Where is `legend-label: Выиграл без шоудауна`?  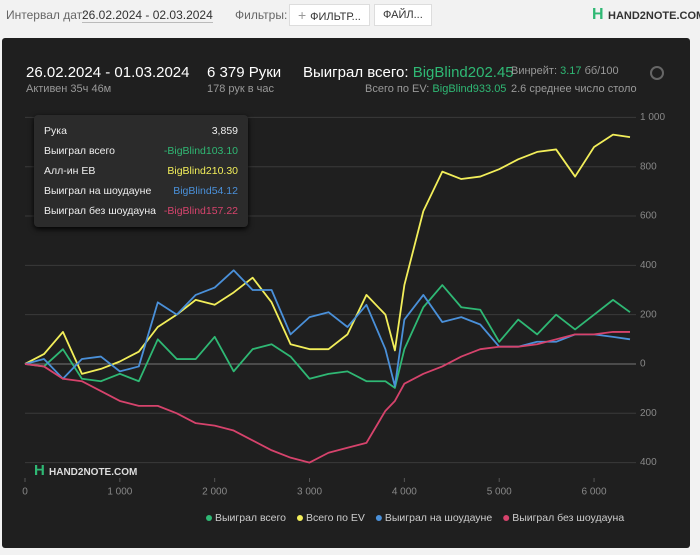 legend-label: Выиграл без шоудауна is located at coordinates (568, 518).